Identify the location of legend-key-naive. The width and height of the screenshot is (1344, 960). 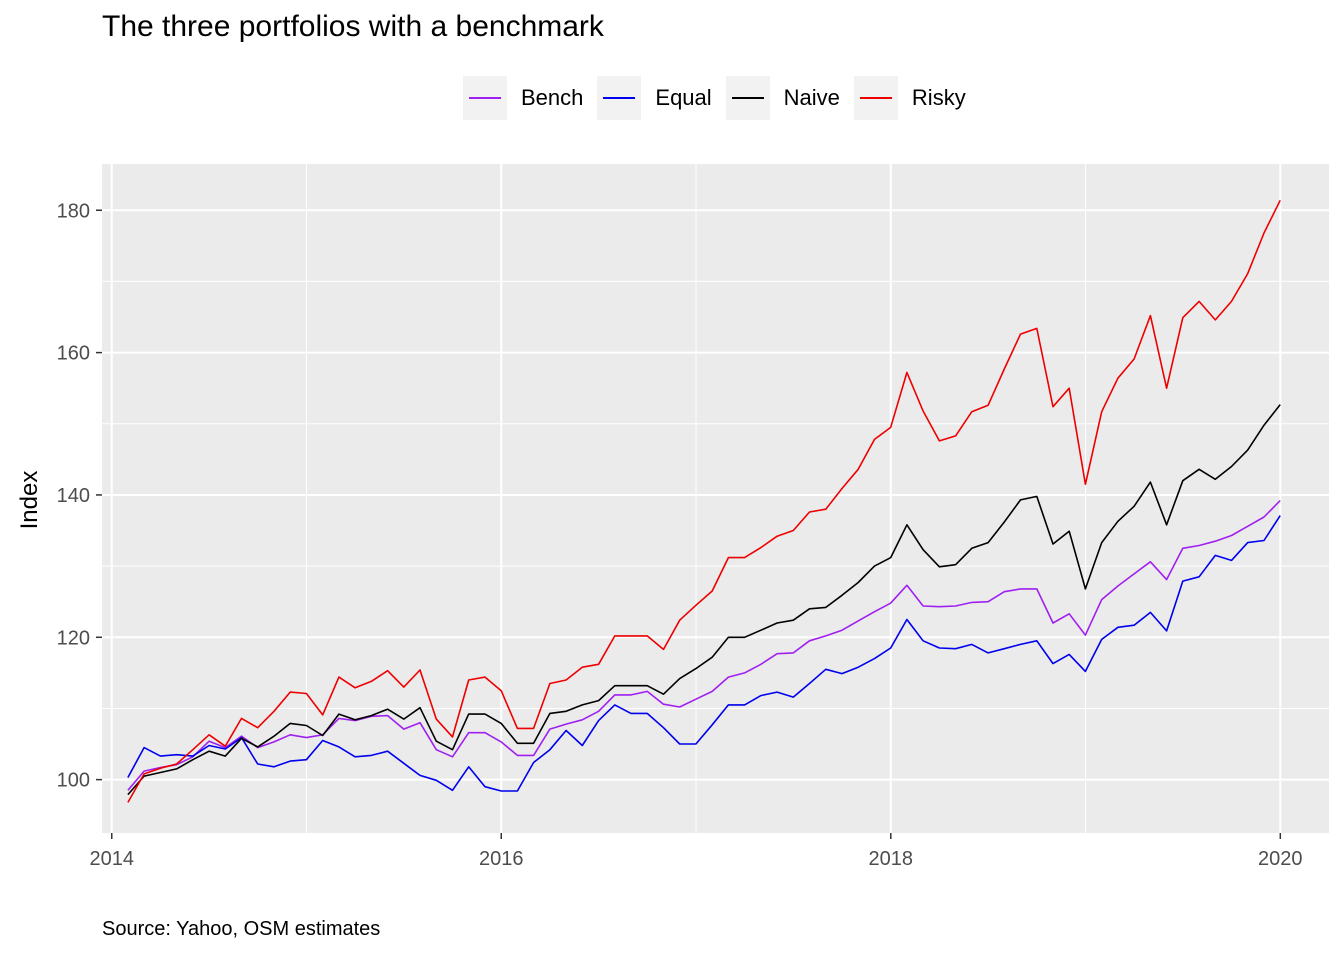
(747, 98).